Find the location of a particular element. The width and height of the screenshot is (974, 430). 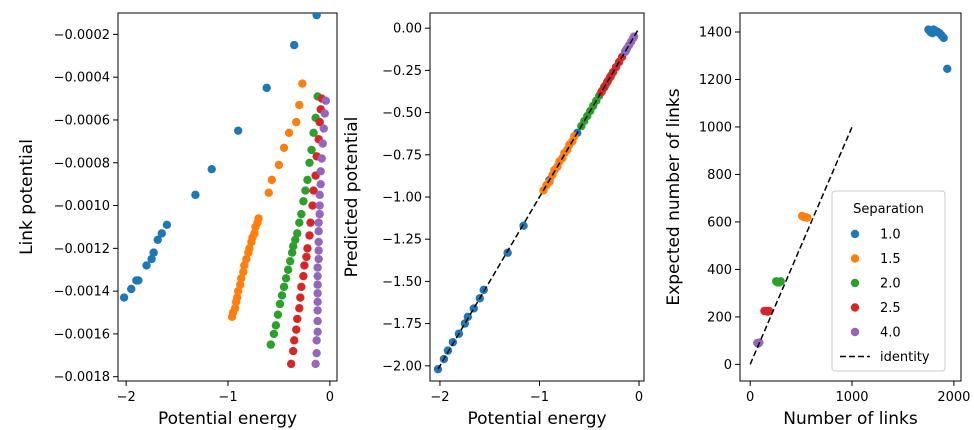

legend-entry-label: 4.0 is located at coordinates (890, 333).